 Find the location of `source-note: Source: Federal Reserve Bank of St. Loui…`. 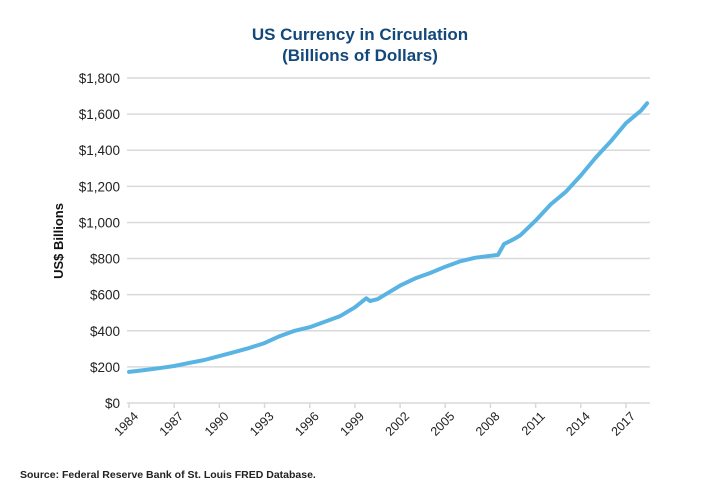

source-note: Source: Federal Reserve Bank of St. Loui… is located at coordinates (168, 475).